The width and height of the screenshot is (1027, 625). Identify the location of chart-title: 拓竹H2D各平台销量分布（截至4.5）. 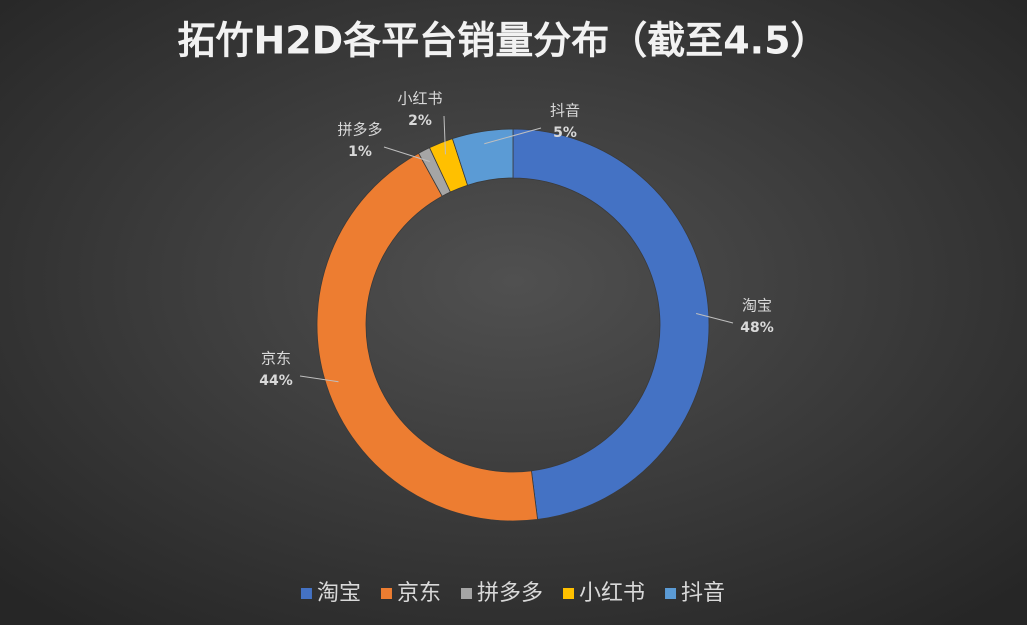
(502, 41).